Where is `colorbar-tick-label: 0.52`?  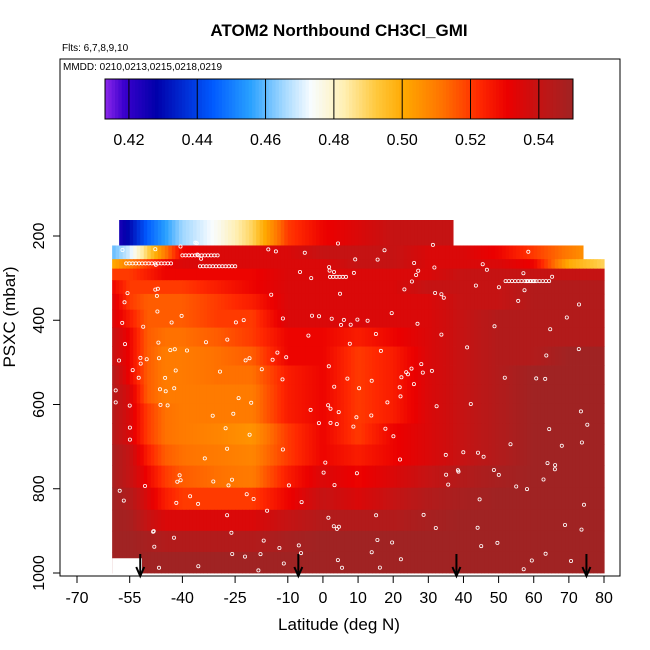
colorbar-tick-label: 0.52 is located at coordinates (470, 140).